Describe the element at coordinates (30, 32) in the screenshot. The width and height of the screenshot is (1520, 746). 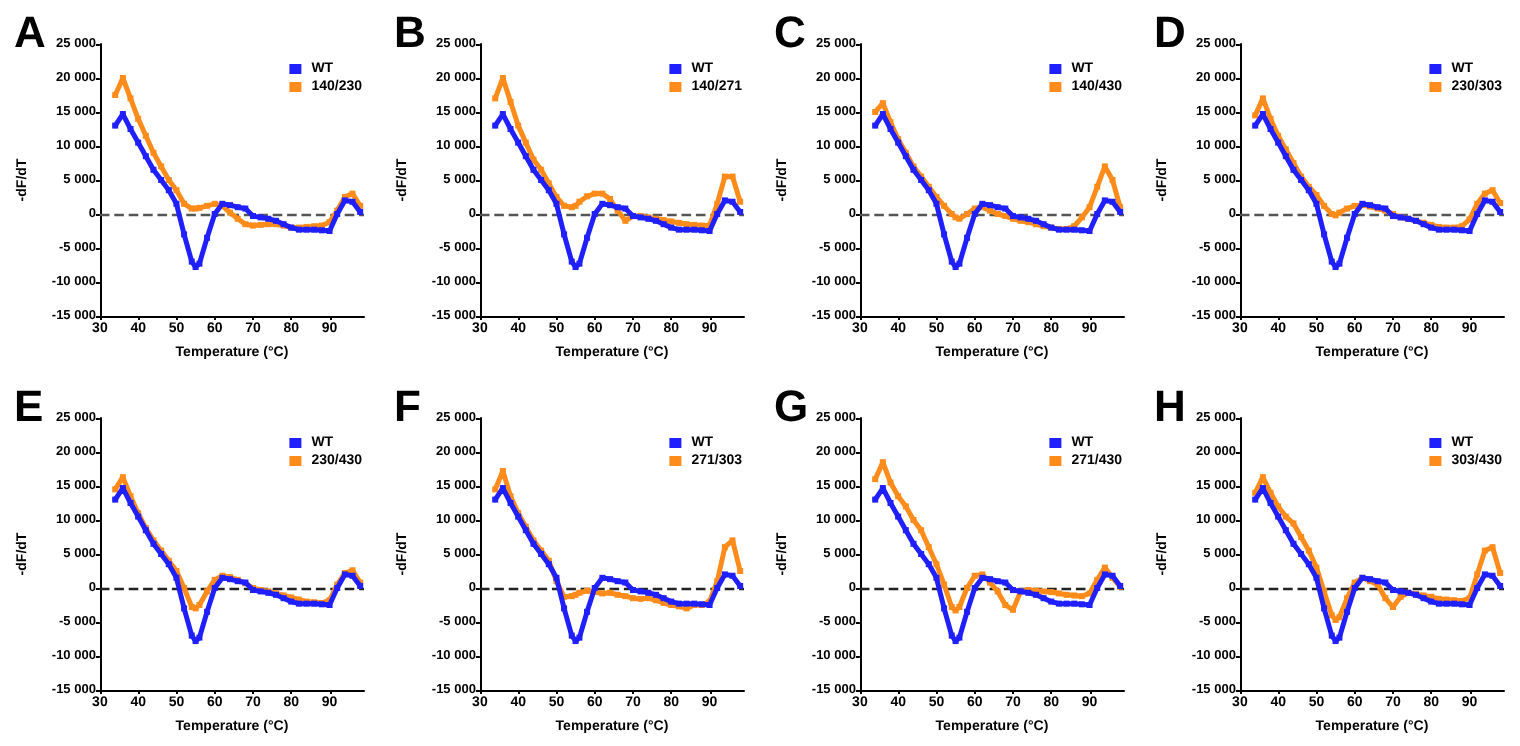
I see `chart-title: A` at that location.